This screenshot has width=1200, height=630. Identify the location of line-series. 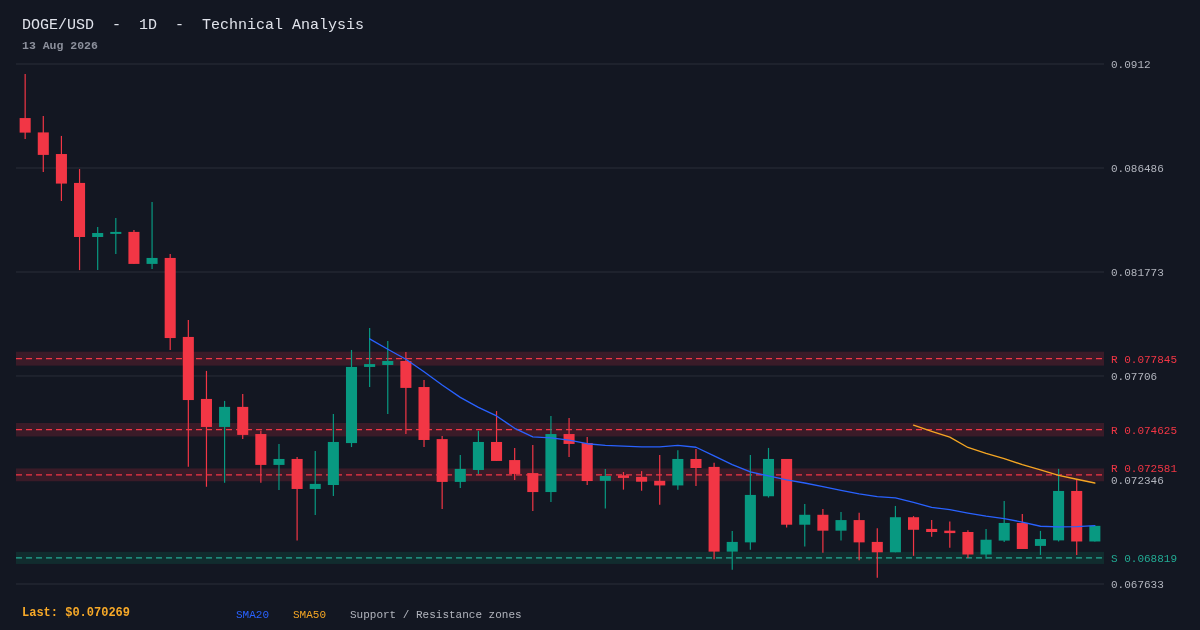
(1004, 454).